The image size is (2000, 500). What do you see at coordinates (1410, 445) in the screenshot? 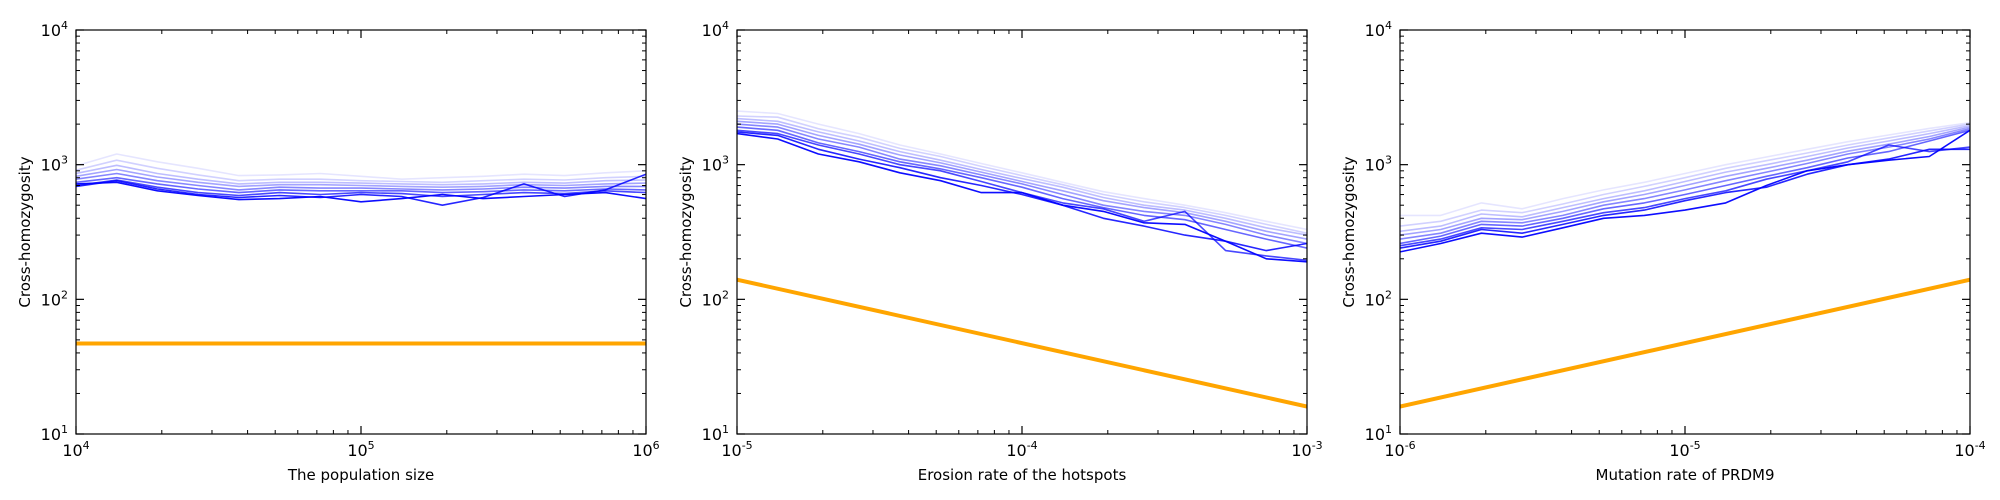
I see `x-tick-exponent: -6` at bounding box center [1410, 445].